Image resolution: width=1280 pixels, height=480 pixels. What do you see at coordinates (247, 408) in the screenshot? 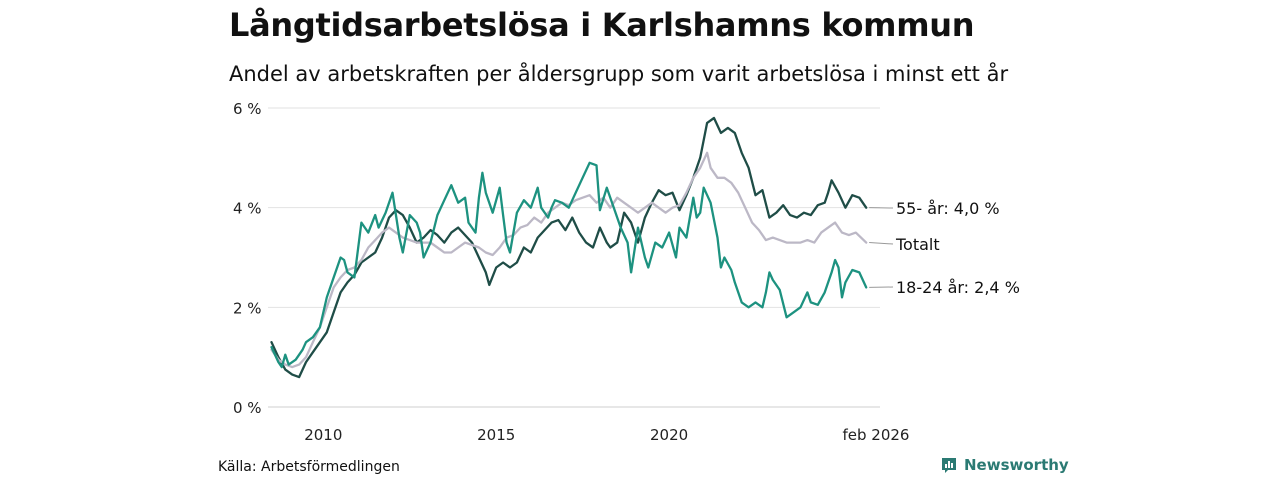
I see `y-tick-label: 0 %` at bounding box center [247, 408].